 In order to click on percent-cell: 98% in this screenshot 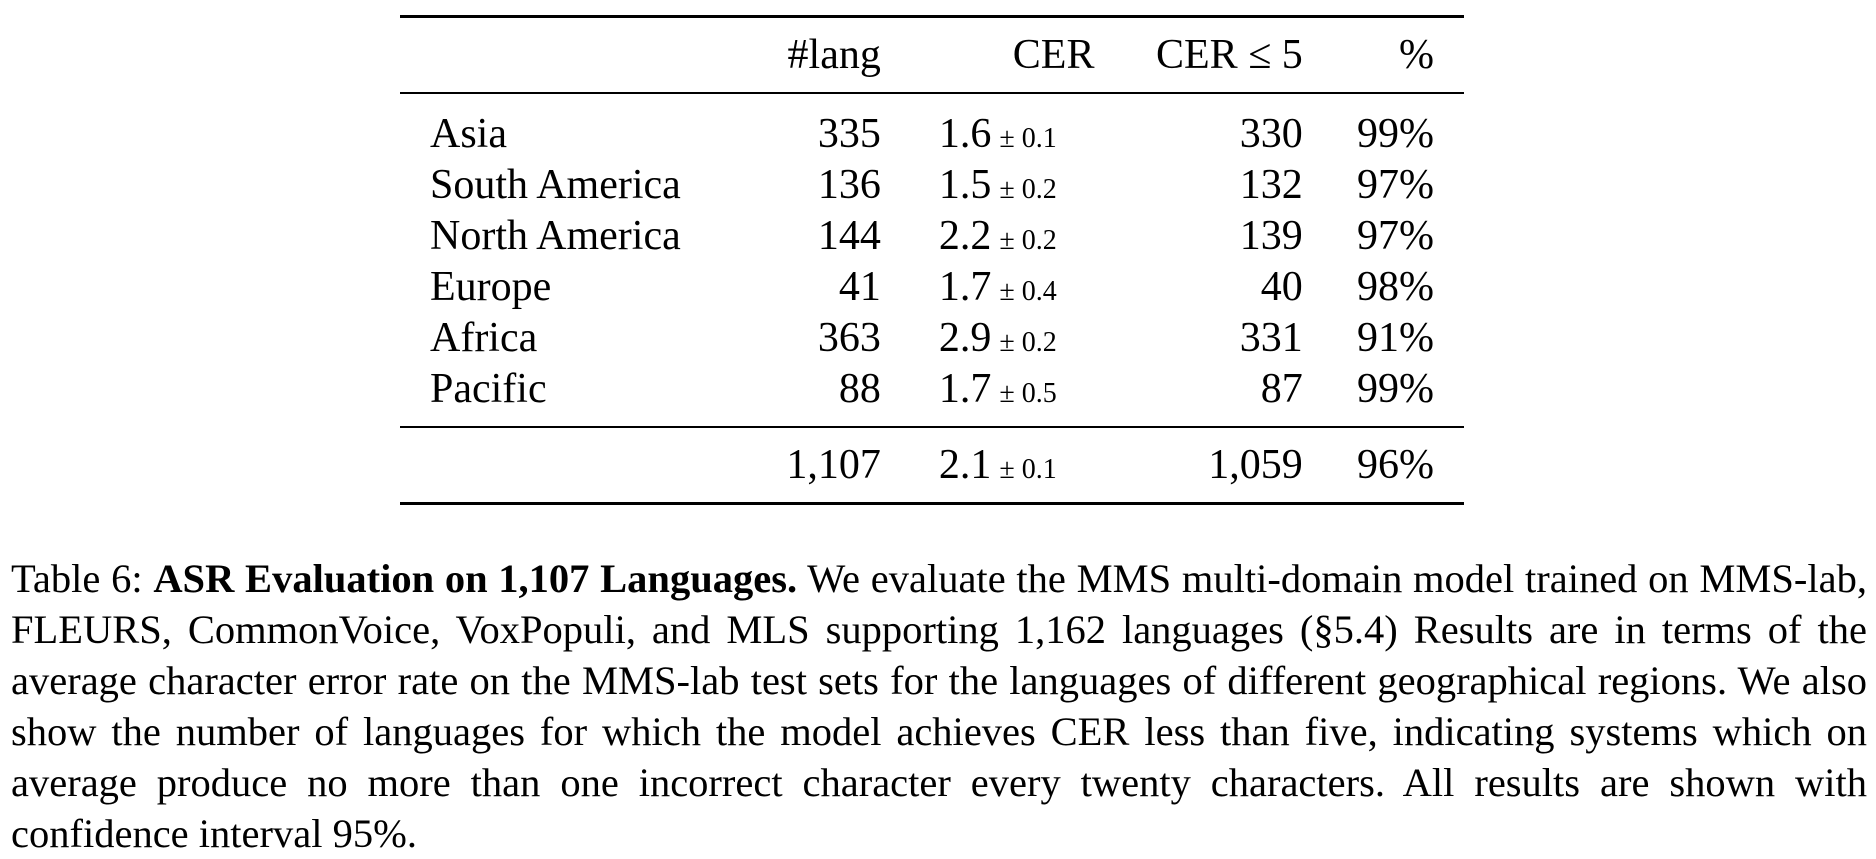, I will do `click(1395, 286)`.